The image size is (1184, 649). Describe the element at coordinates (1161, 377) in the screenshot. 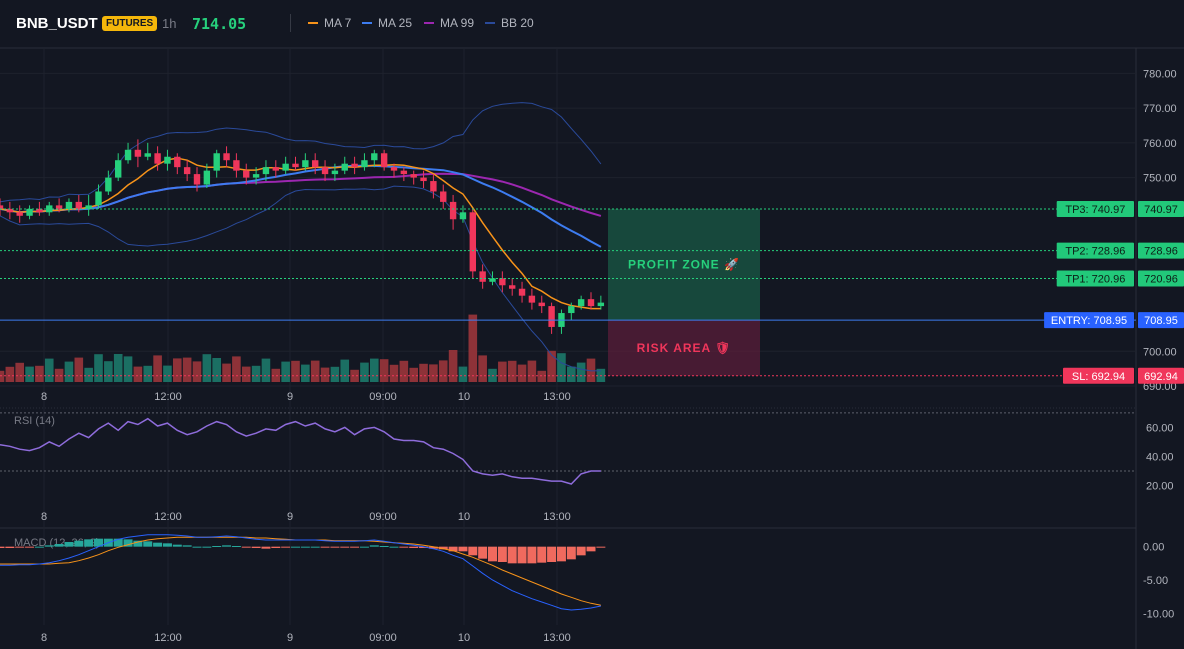

I see `sl-axis-label: 692.94` at that location.